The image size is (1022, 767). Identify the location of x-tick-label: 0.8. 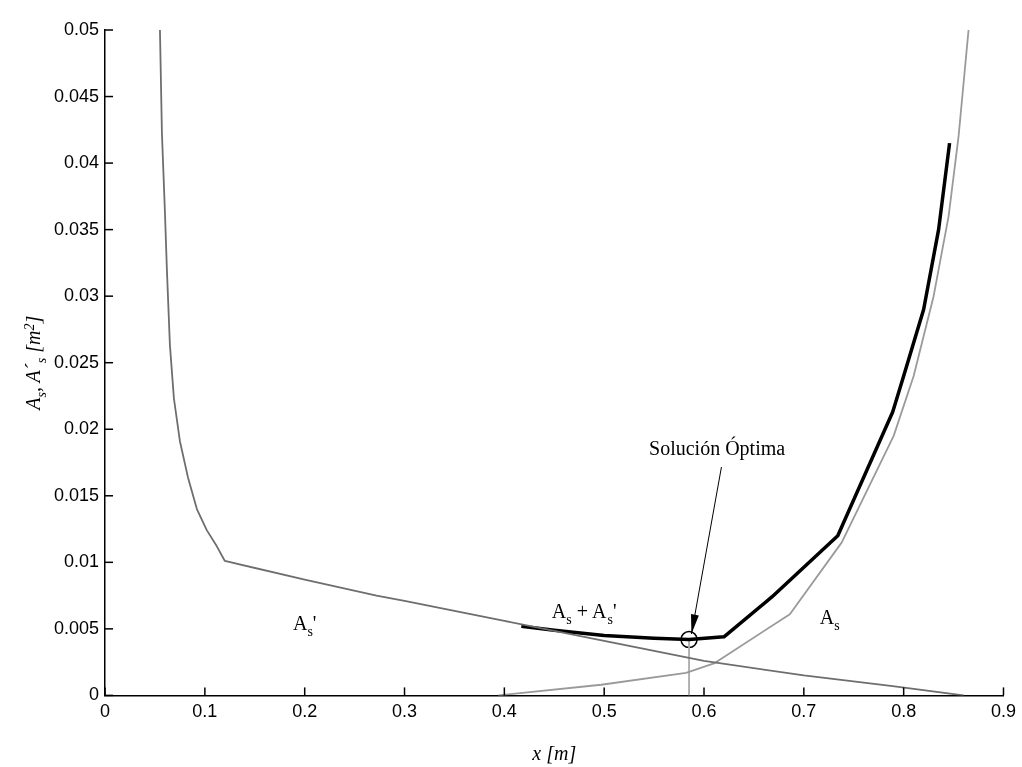
(904, 711).